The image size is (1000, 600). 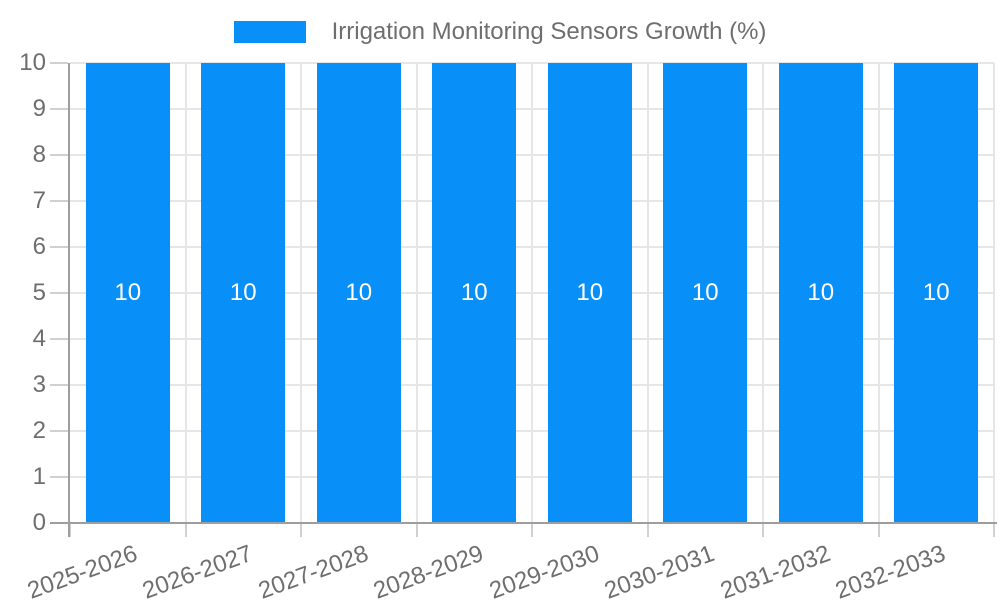 I want to click on x-tick-label: 2031-2032, so click(x=775, y=570).